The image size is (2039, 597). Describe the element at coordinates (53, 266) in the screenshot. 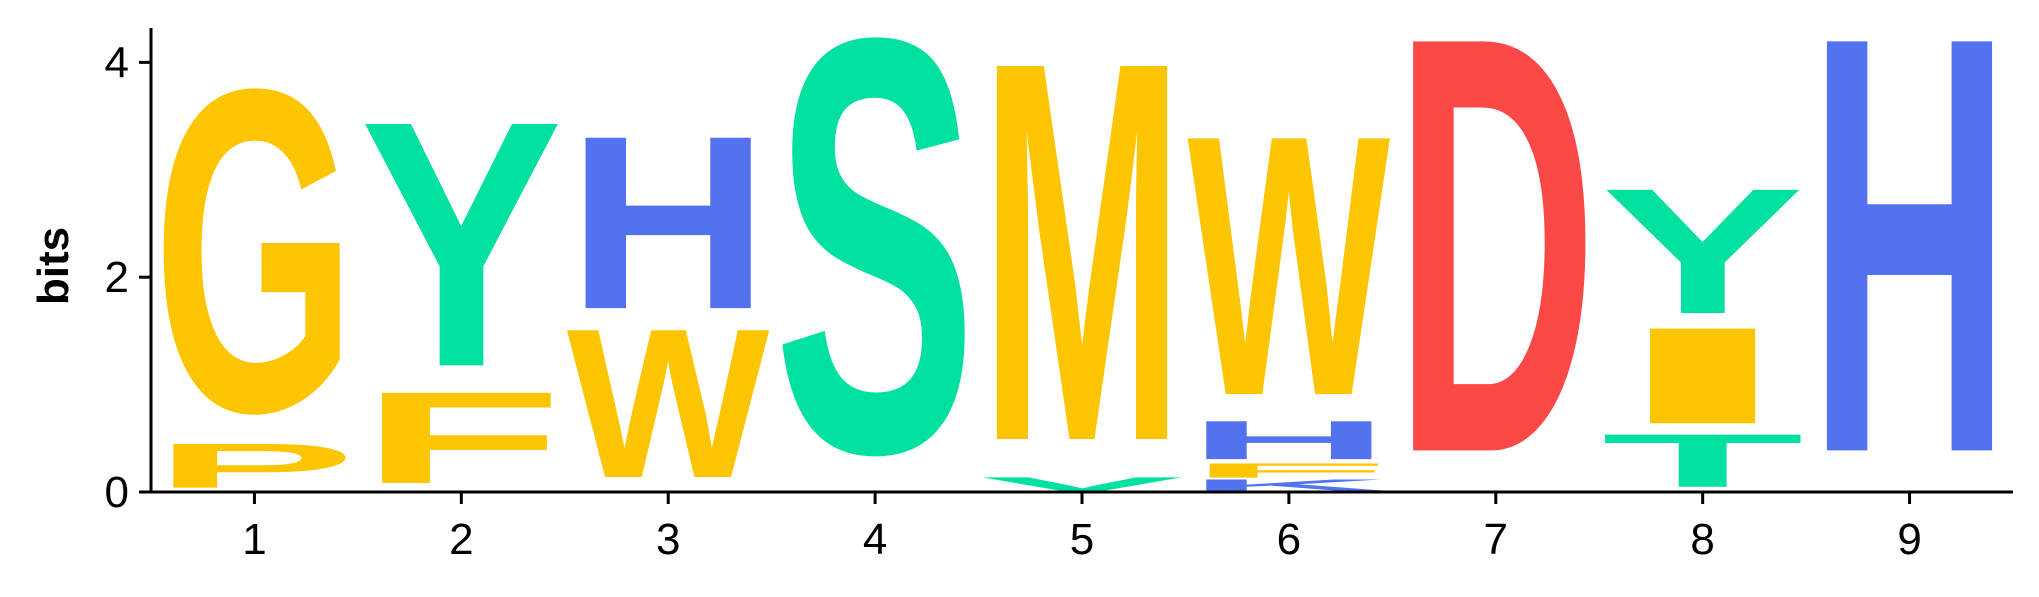

I see `y-axis-title: bits` at that location.